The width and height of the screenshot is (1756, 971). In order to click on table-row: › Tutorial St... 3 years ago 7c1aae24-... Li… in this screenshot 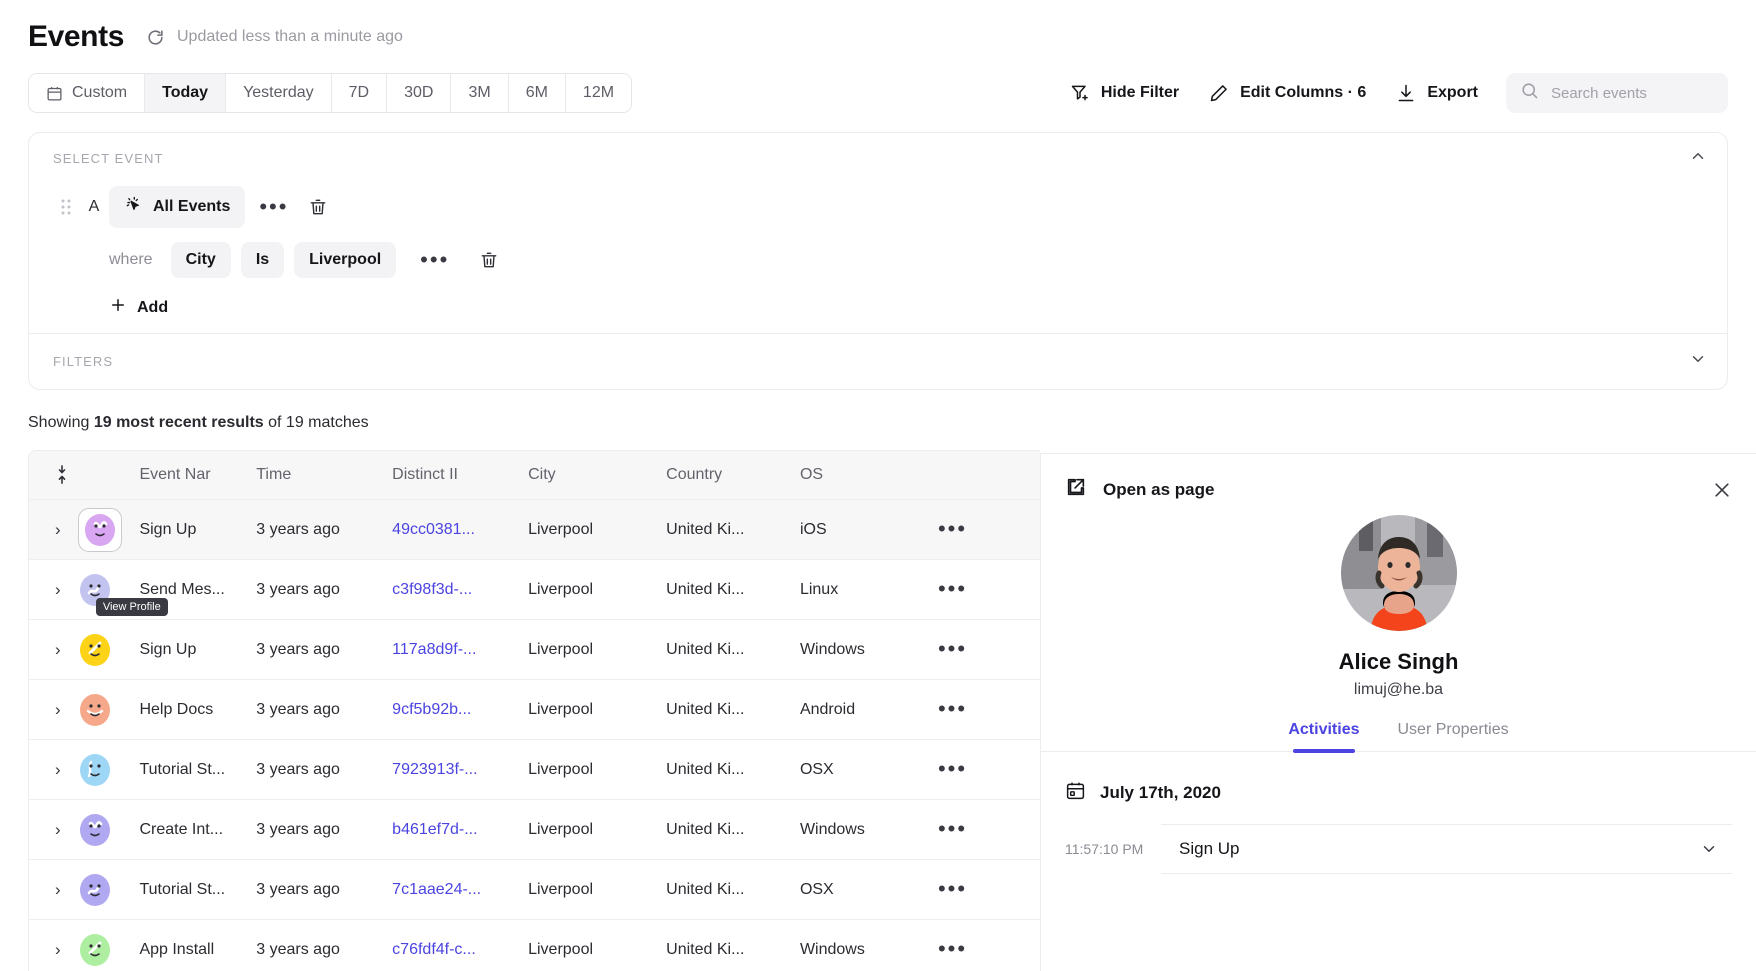, I will do `click(534, 889)`.